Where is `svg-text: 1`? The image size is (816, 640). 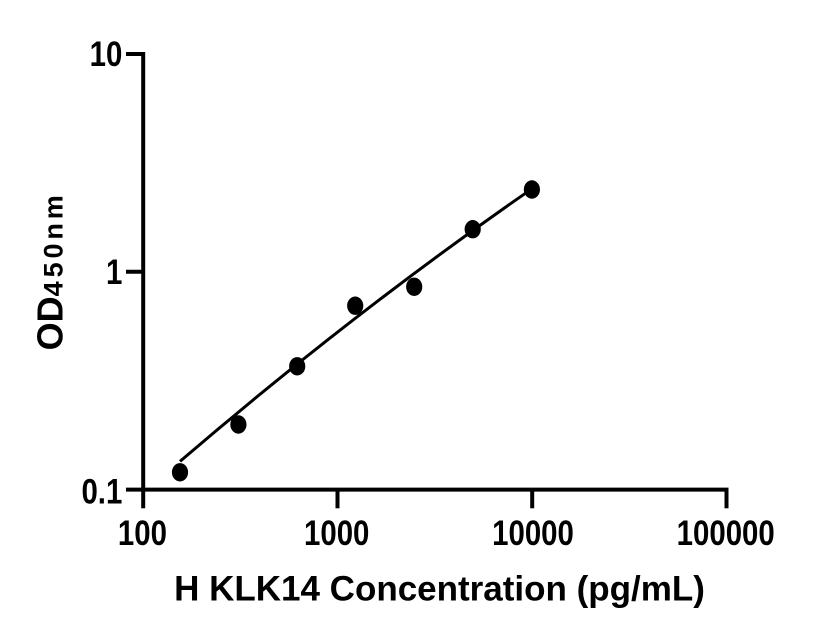
svg-text: 1 is located at coordinates (114, 271).